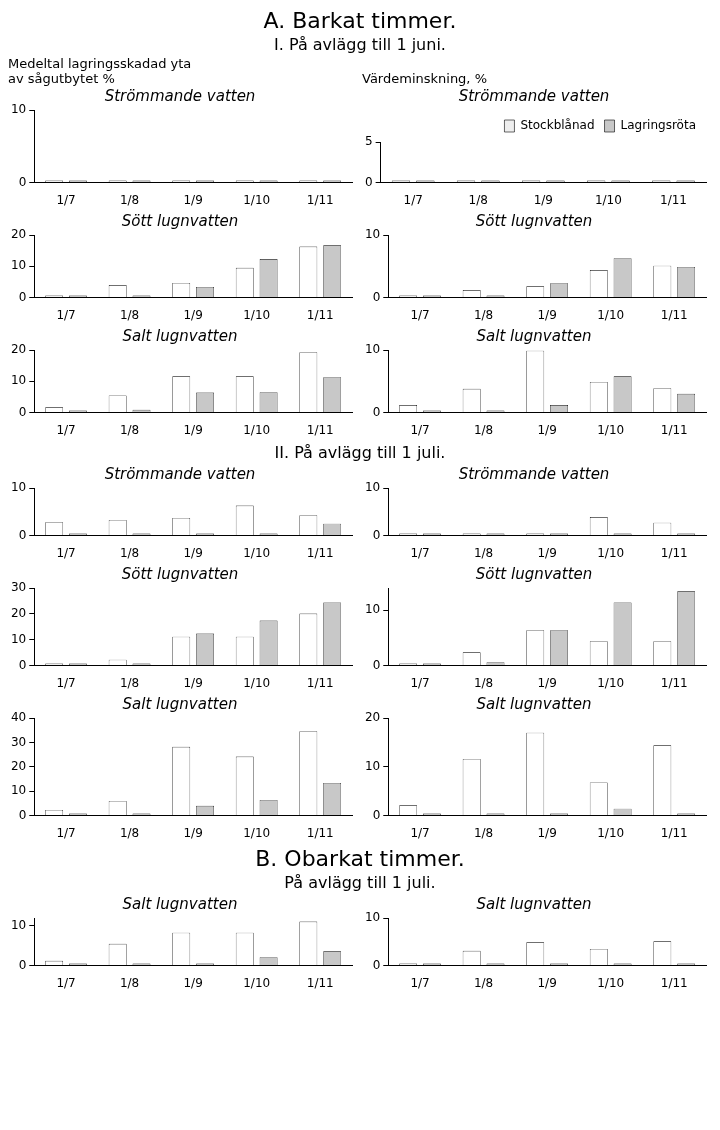 The image size is (720, 1130). Describe the element at coordinates (557, 125) in the screenshot. I see `legend-label: Stockblånad` at that location.